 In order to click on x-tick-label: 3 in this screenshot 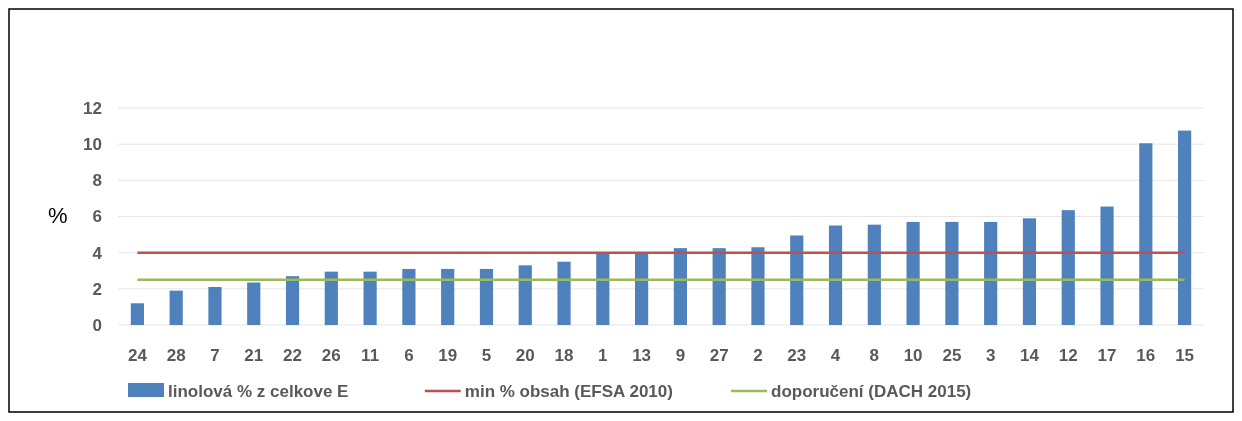, I will do `click(990, 355)`.